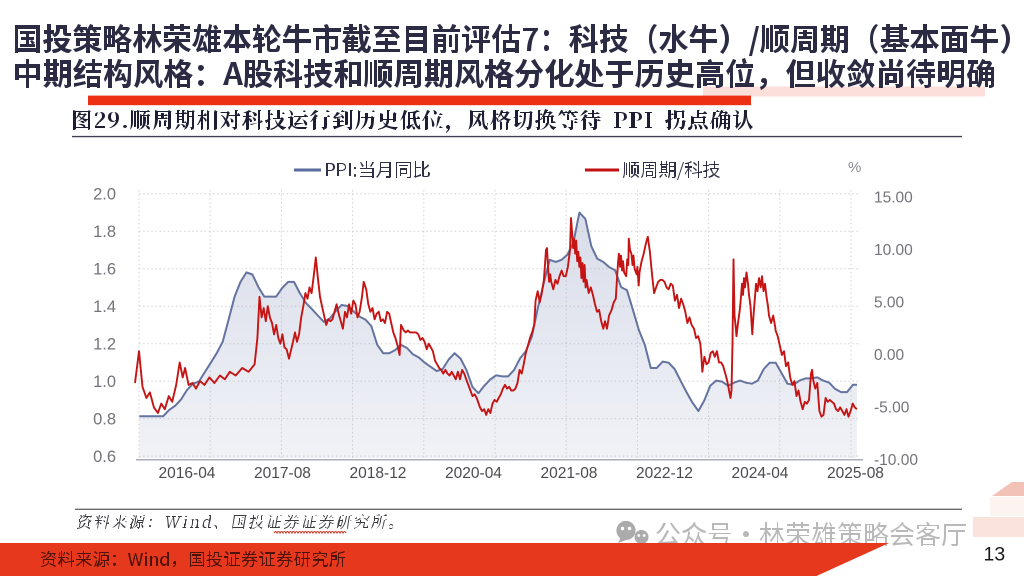 Image resolution: width=1024 pixels, height=581 pixels. I want to click on svg-text: 1.0, so click(104, 382).